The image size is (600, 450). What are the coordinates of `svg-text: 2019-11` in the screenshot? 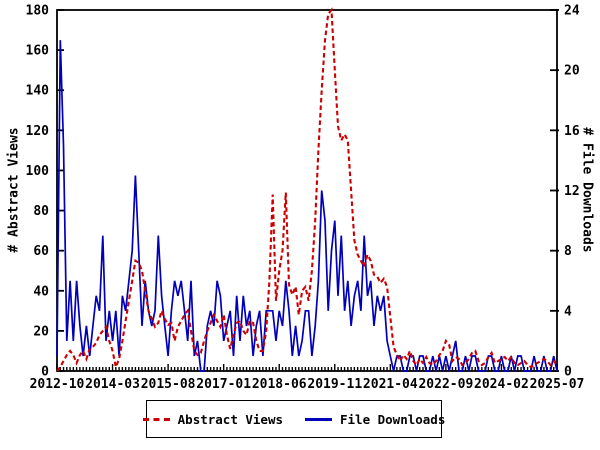 It's located at (334, 384).